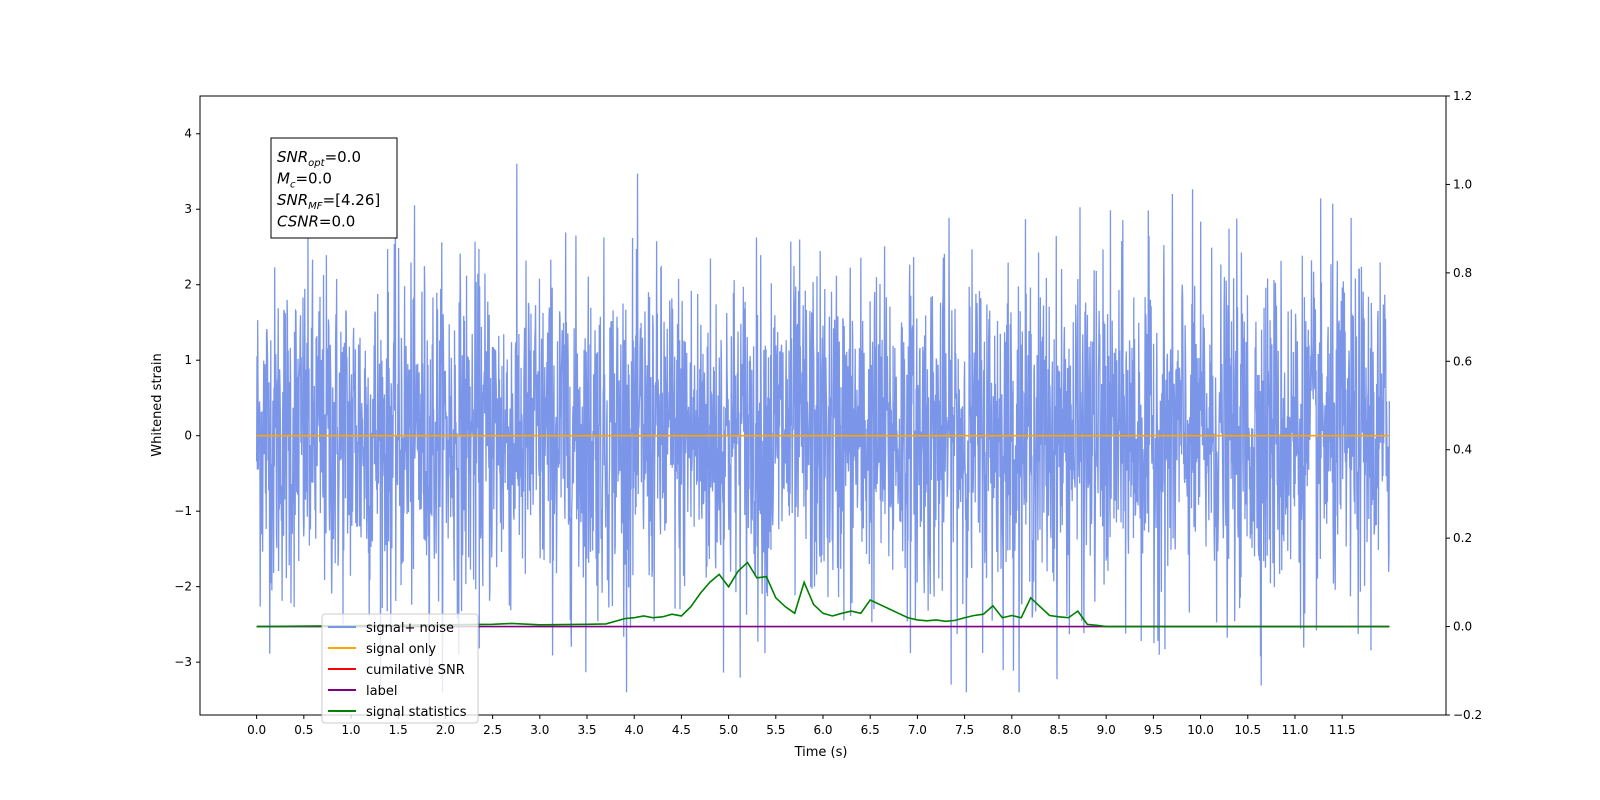 The width and height of the screenshot is (1600, 800). What do you see at coordinates (917, 730) in the screenshot?
I see `x-tick-label: 7.0` at bounding box center [917, 730].